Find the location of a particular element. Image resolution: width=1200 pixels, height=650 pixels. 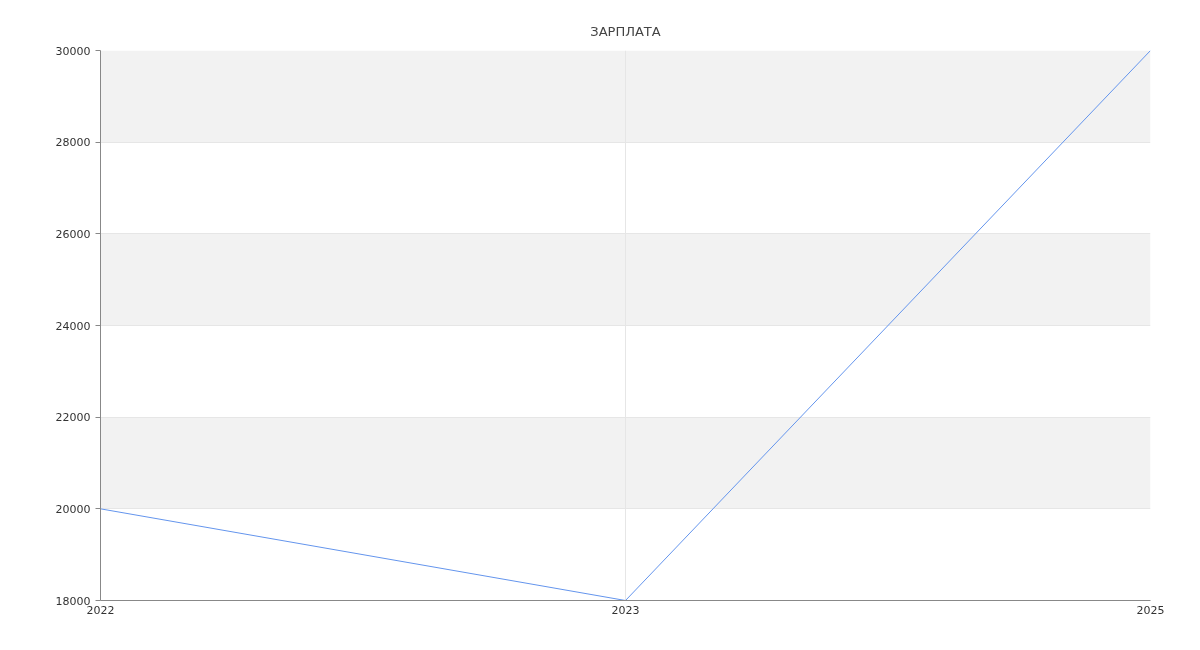

y-tick-label: 26000 is located at coordinates (73, 234).